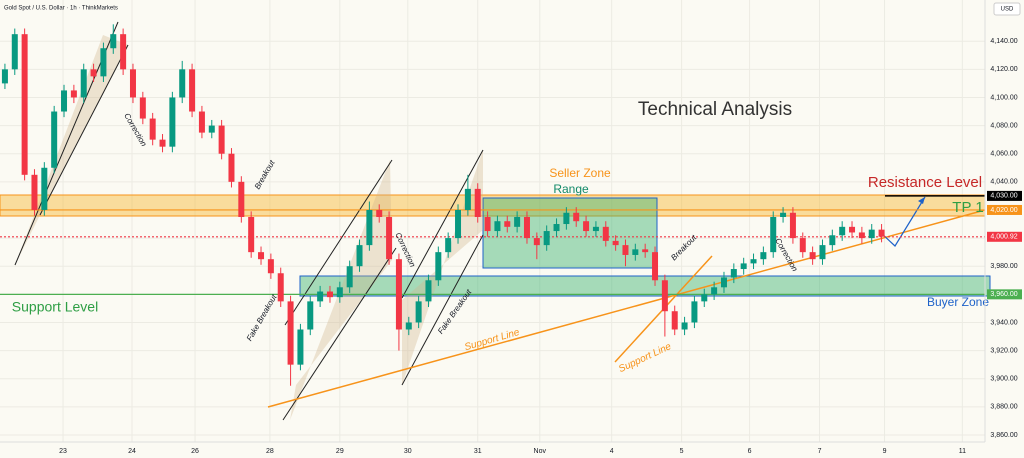 The width and height of the screenshot is (1024, 458). What do you see at coordinates (1003, 196) in the screenshot?
I see `price-tag-label: 4,030.00` at bounding box center [1003, 196].